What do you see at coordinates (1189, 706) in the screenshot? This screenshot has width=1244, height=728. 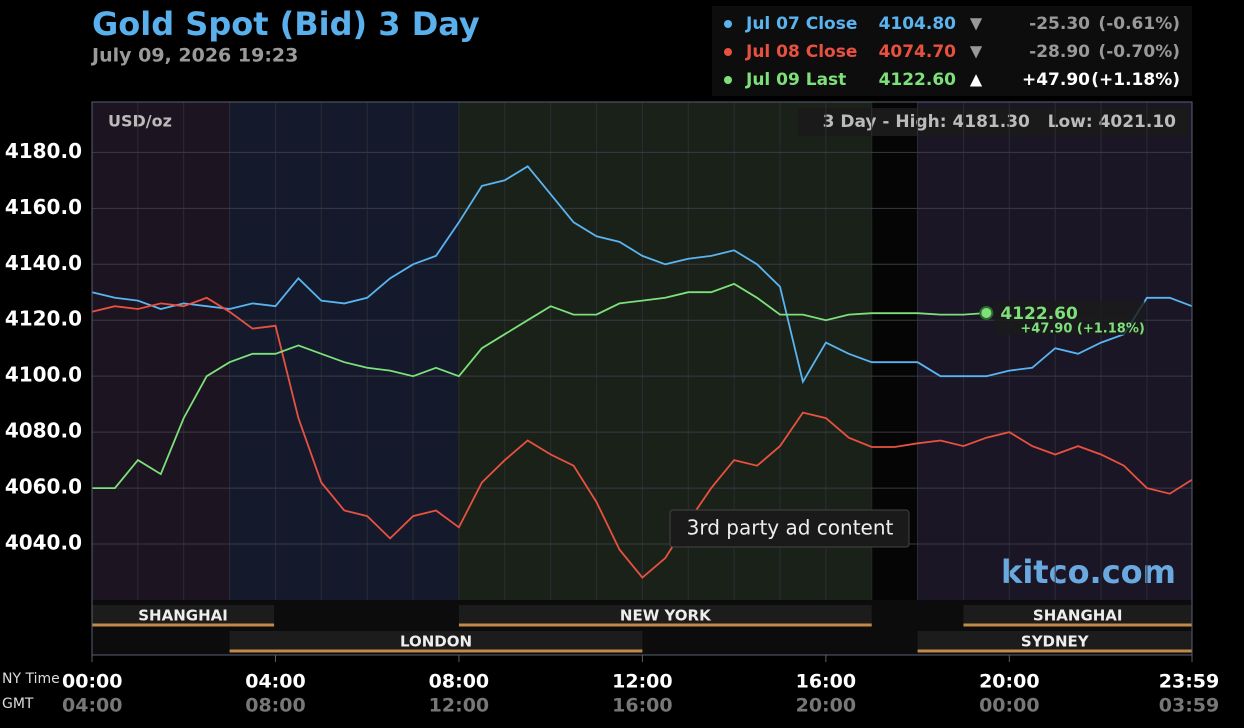 I see `x2-tick-label: 03:59` at bounding box center [1189, 706].